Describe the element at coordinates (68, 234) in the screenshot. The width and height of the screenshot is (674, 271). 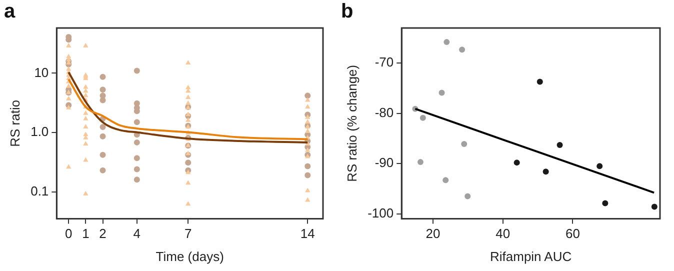
I see `x-tick-label: 0` at that location.